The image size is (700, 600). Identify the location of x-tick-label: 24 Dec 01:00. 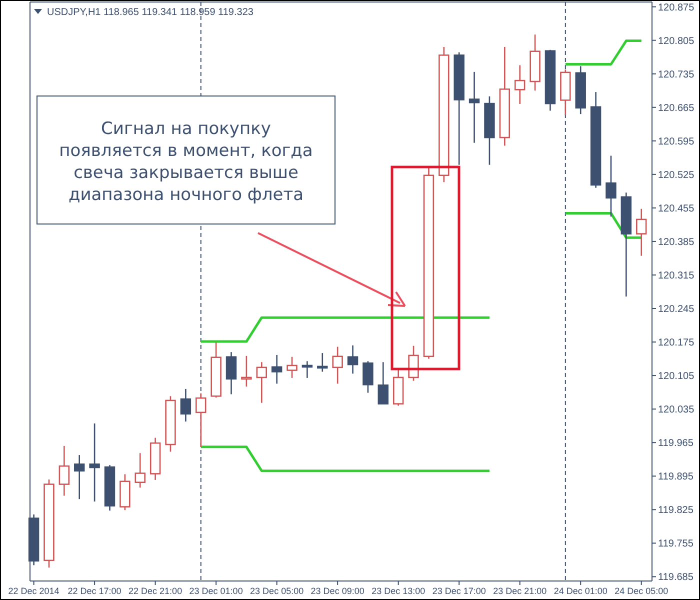
(581, 591).